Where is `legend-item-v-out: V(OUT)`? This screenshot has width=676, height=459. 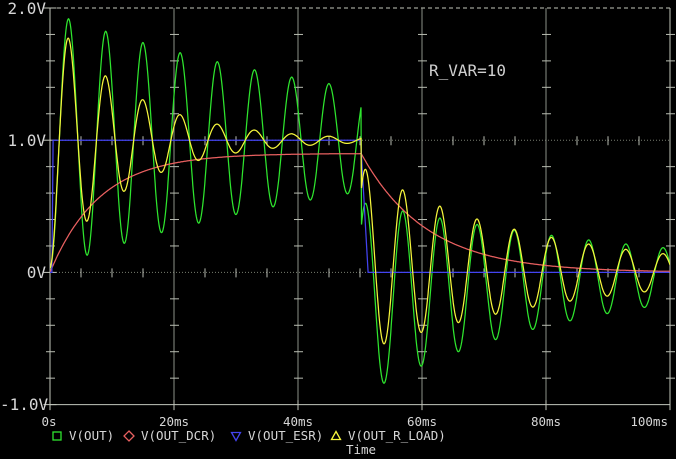 legend-item-v-out: V(OUT) is located at coordinates (82, 436).